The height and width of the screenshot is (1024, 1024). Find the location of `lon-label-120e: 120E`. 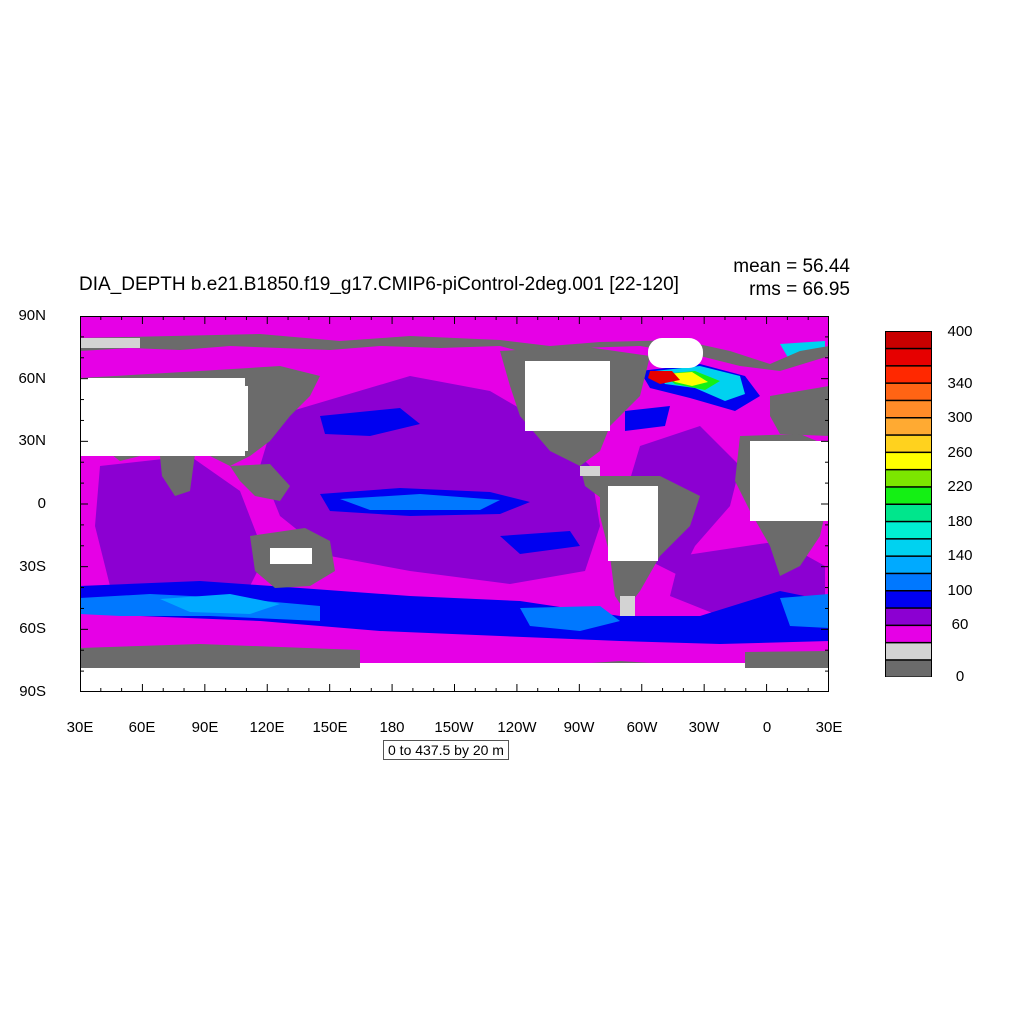

lon-label-120e: 120E is located at coordinates (267, 727).